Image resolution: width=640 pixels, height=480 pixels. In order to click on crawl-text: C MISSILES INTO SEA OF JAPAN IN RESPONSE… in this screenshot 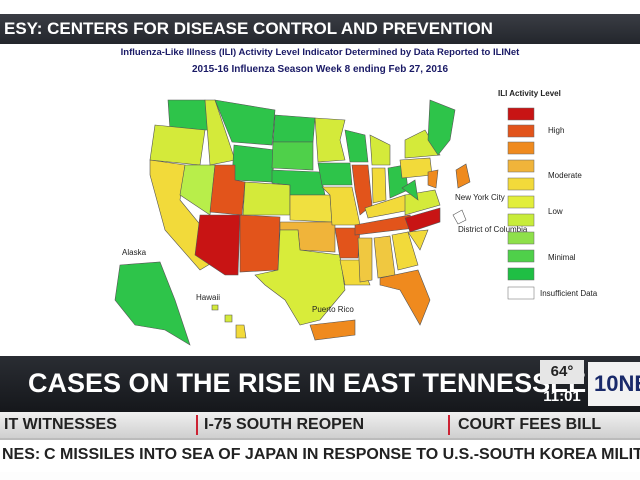, I will do `click(342, 454)`.